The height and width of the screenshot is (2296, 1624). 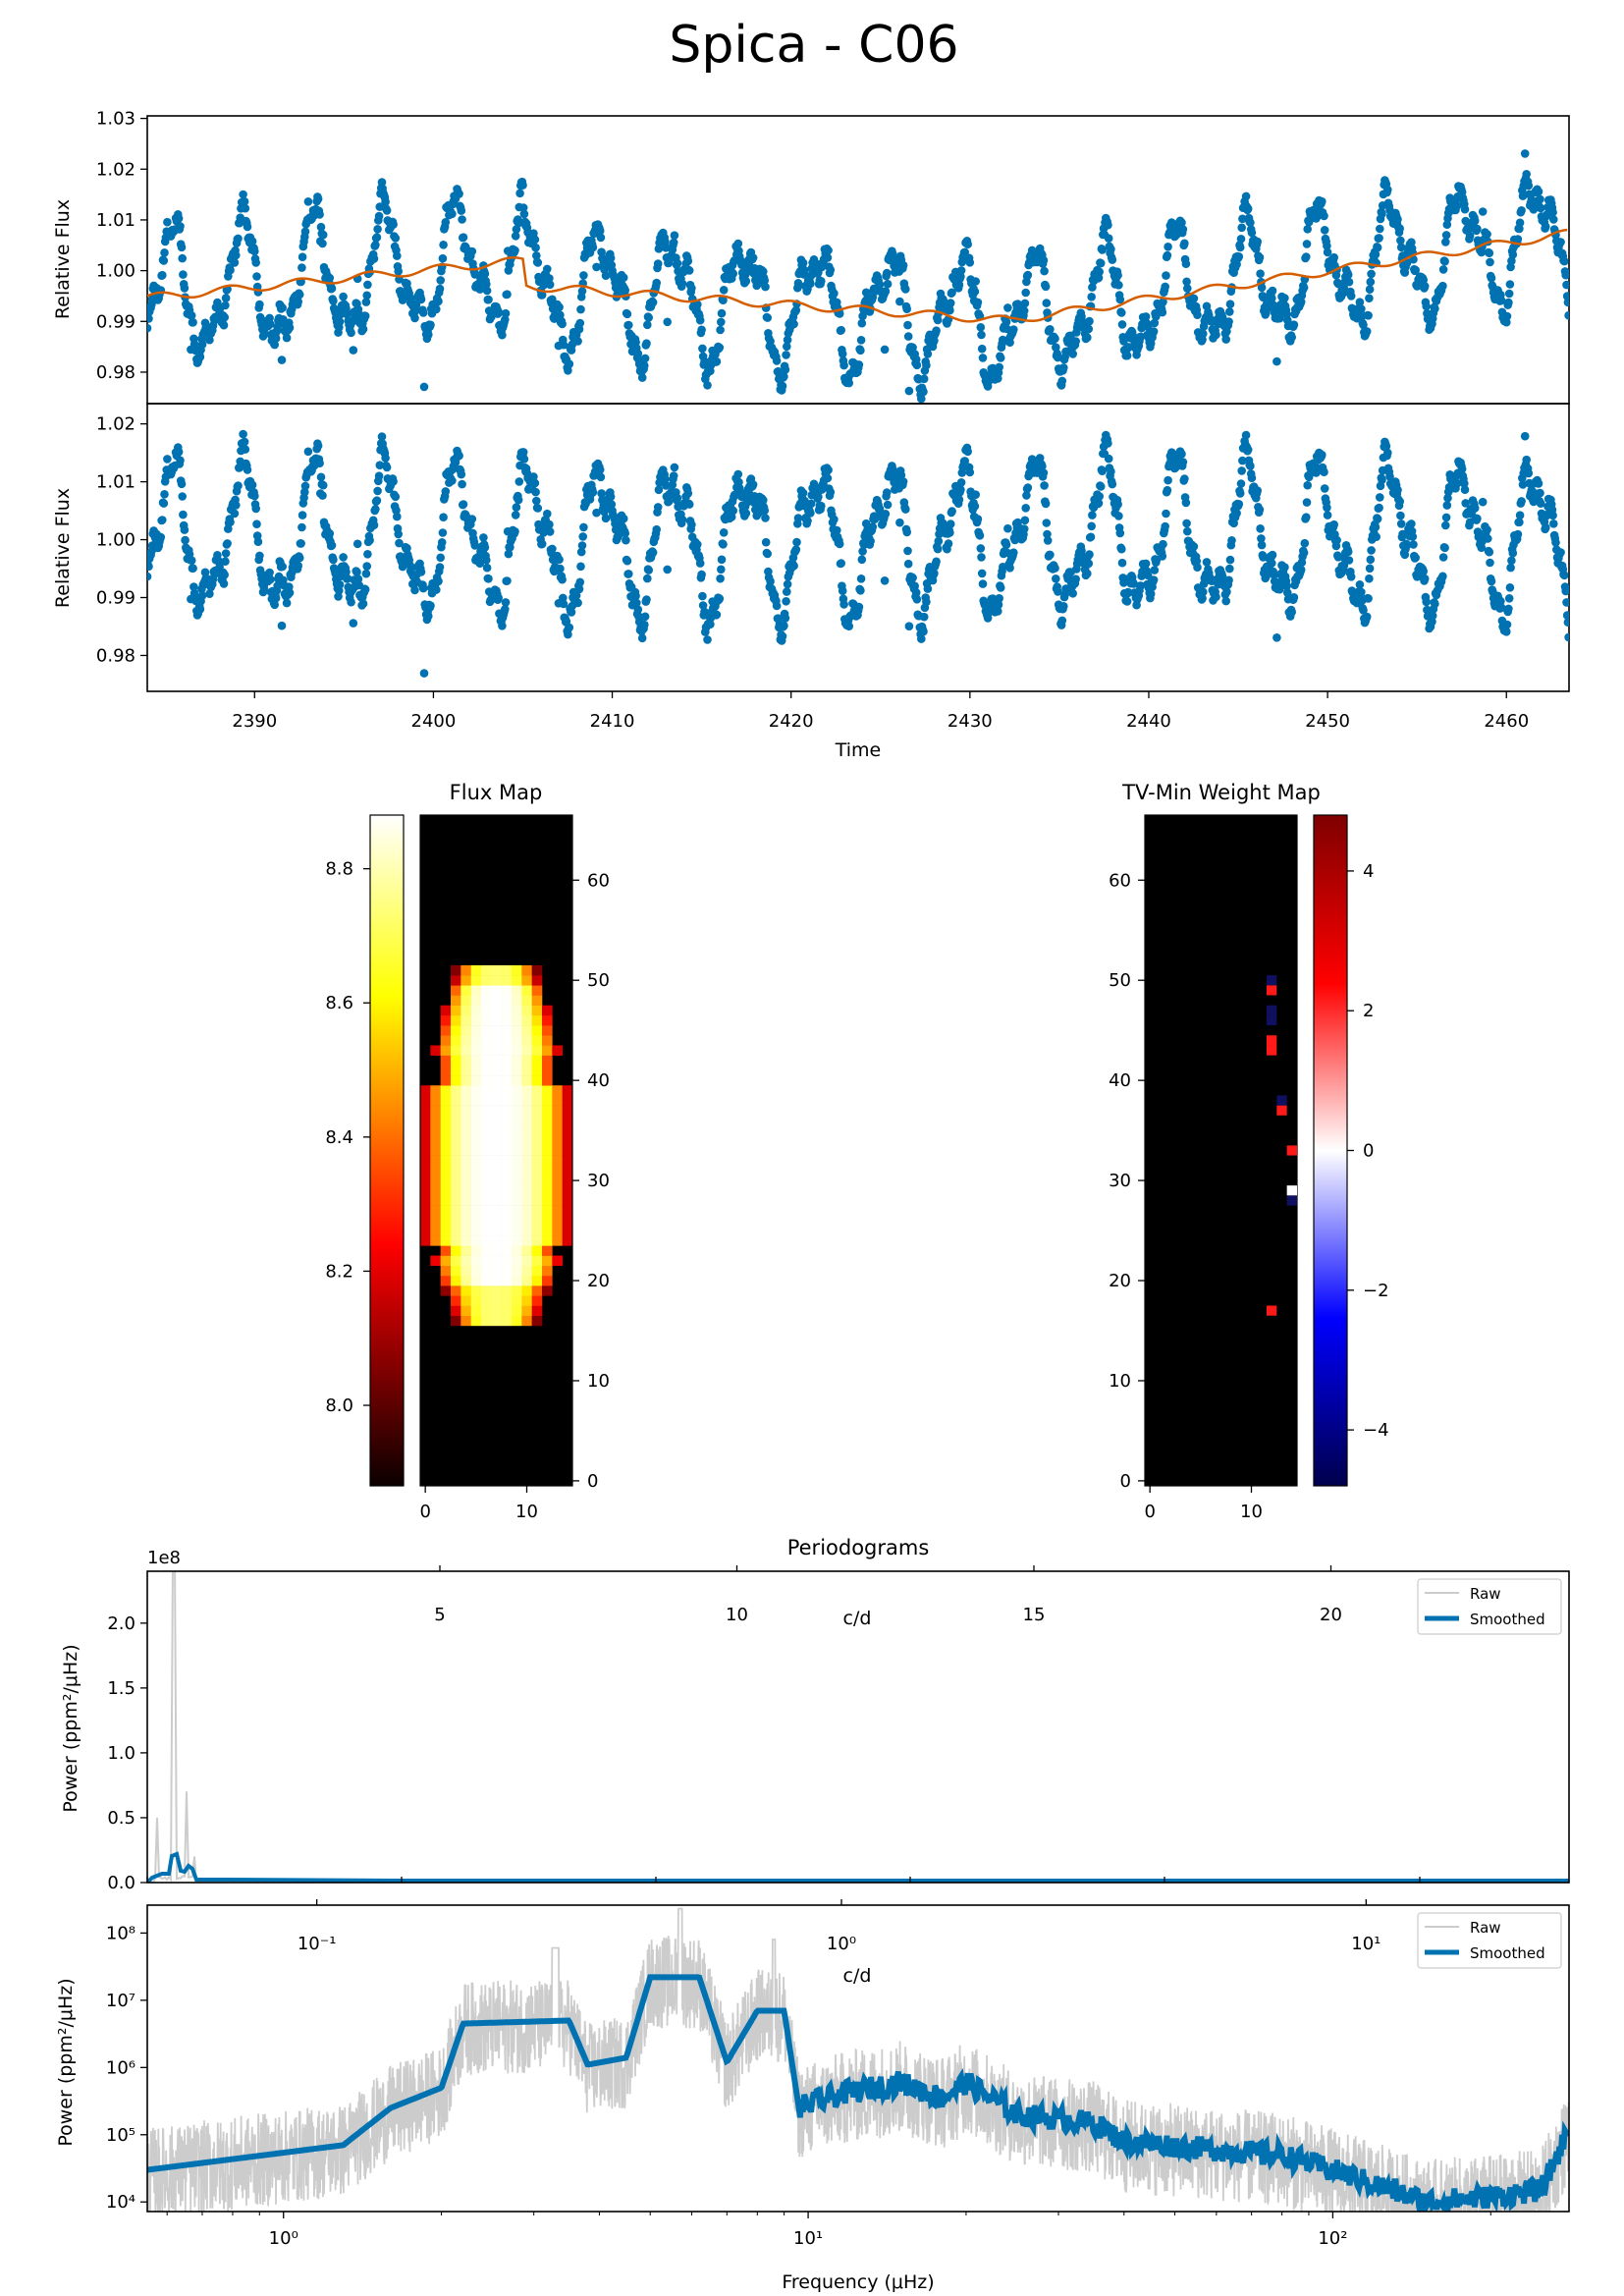 What do you see at coordinates (1149, 1512) in the screenshot?
I see `tick-label: 0` at bounding box center [1149, 1512].